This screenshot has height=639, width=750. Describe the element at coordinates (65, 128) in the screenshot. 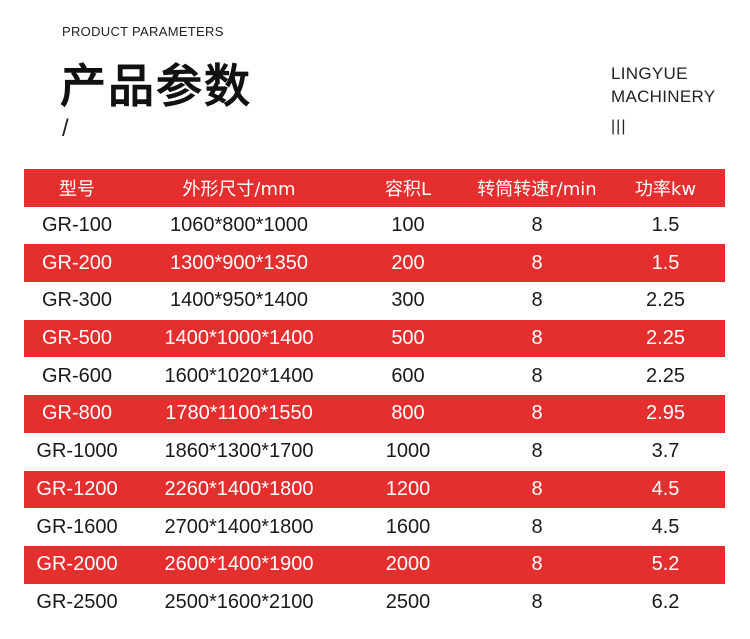

I see `title-slash: /` at that location.